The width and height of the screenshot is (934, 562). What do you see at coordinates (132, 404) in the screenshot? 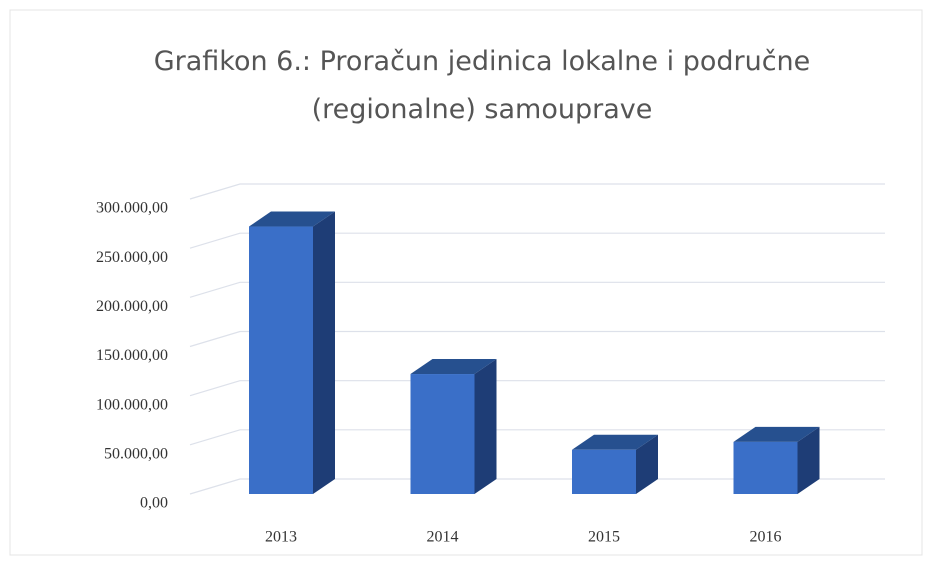
I see `y-tick-label: 100.000,00` at bounding box center [132, 404].